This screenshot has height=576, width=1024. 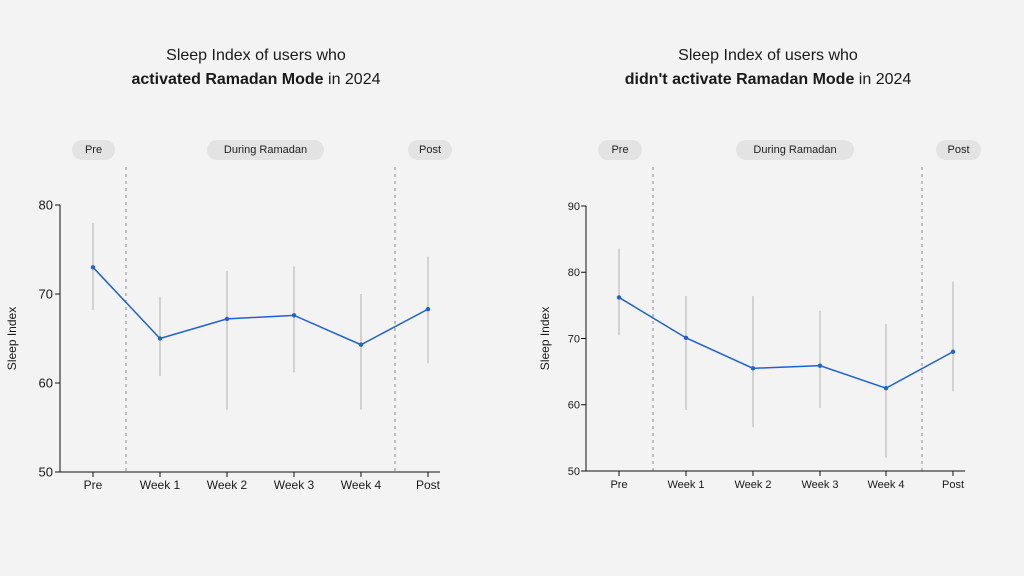 What do you see at coordinates (739, 79) in the screenshot?
I see `chart-title-bold: didn't activate Ramadan Mode` at bounding box center [739, 79].